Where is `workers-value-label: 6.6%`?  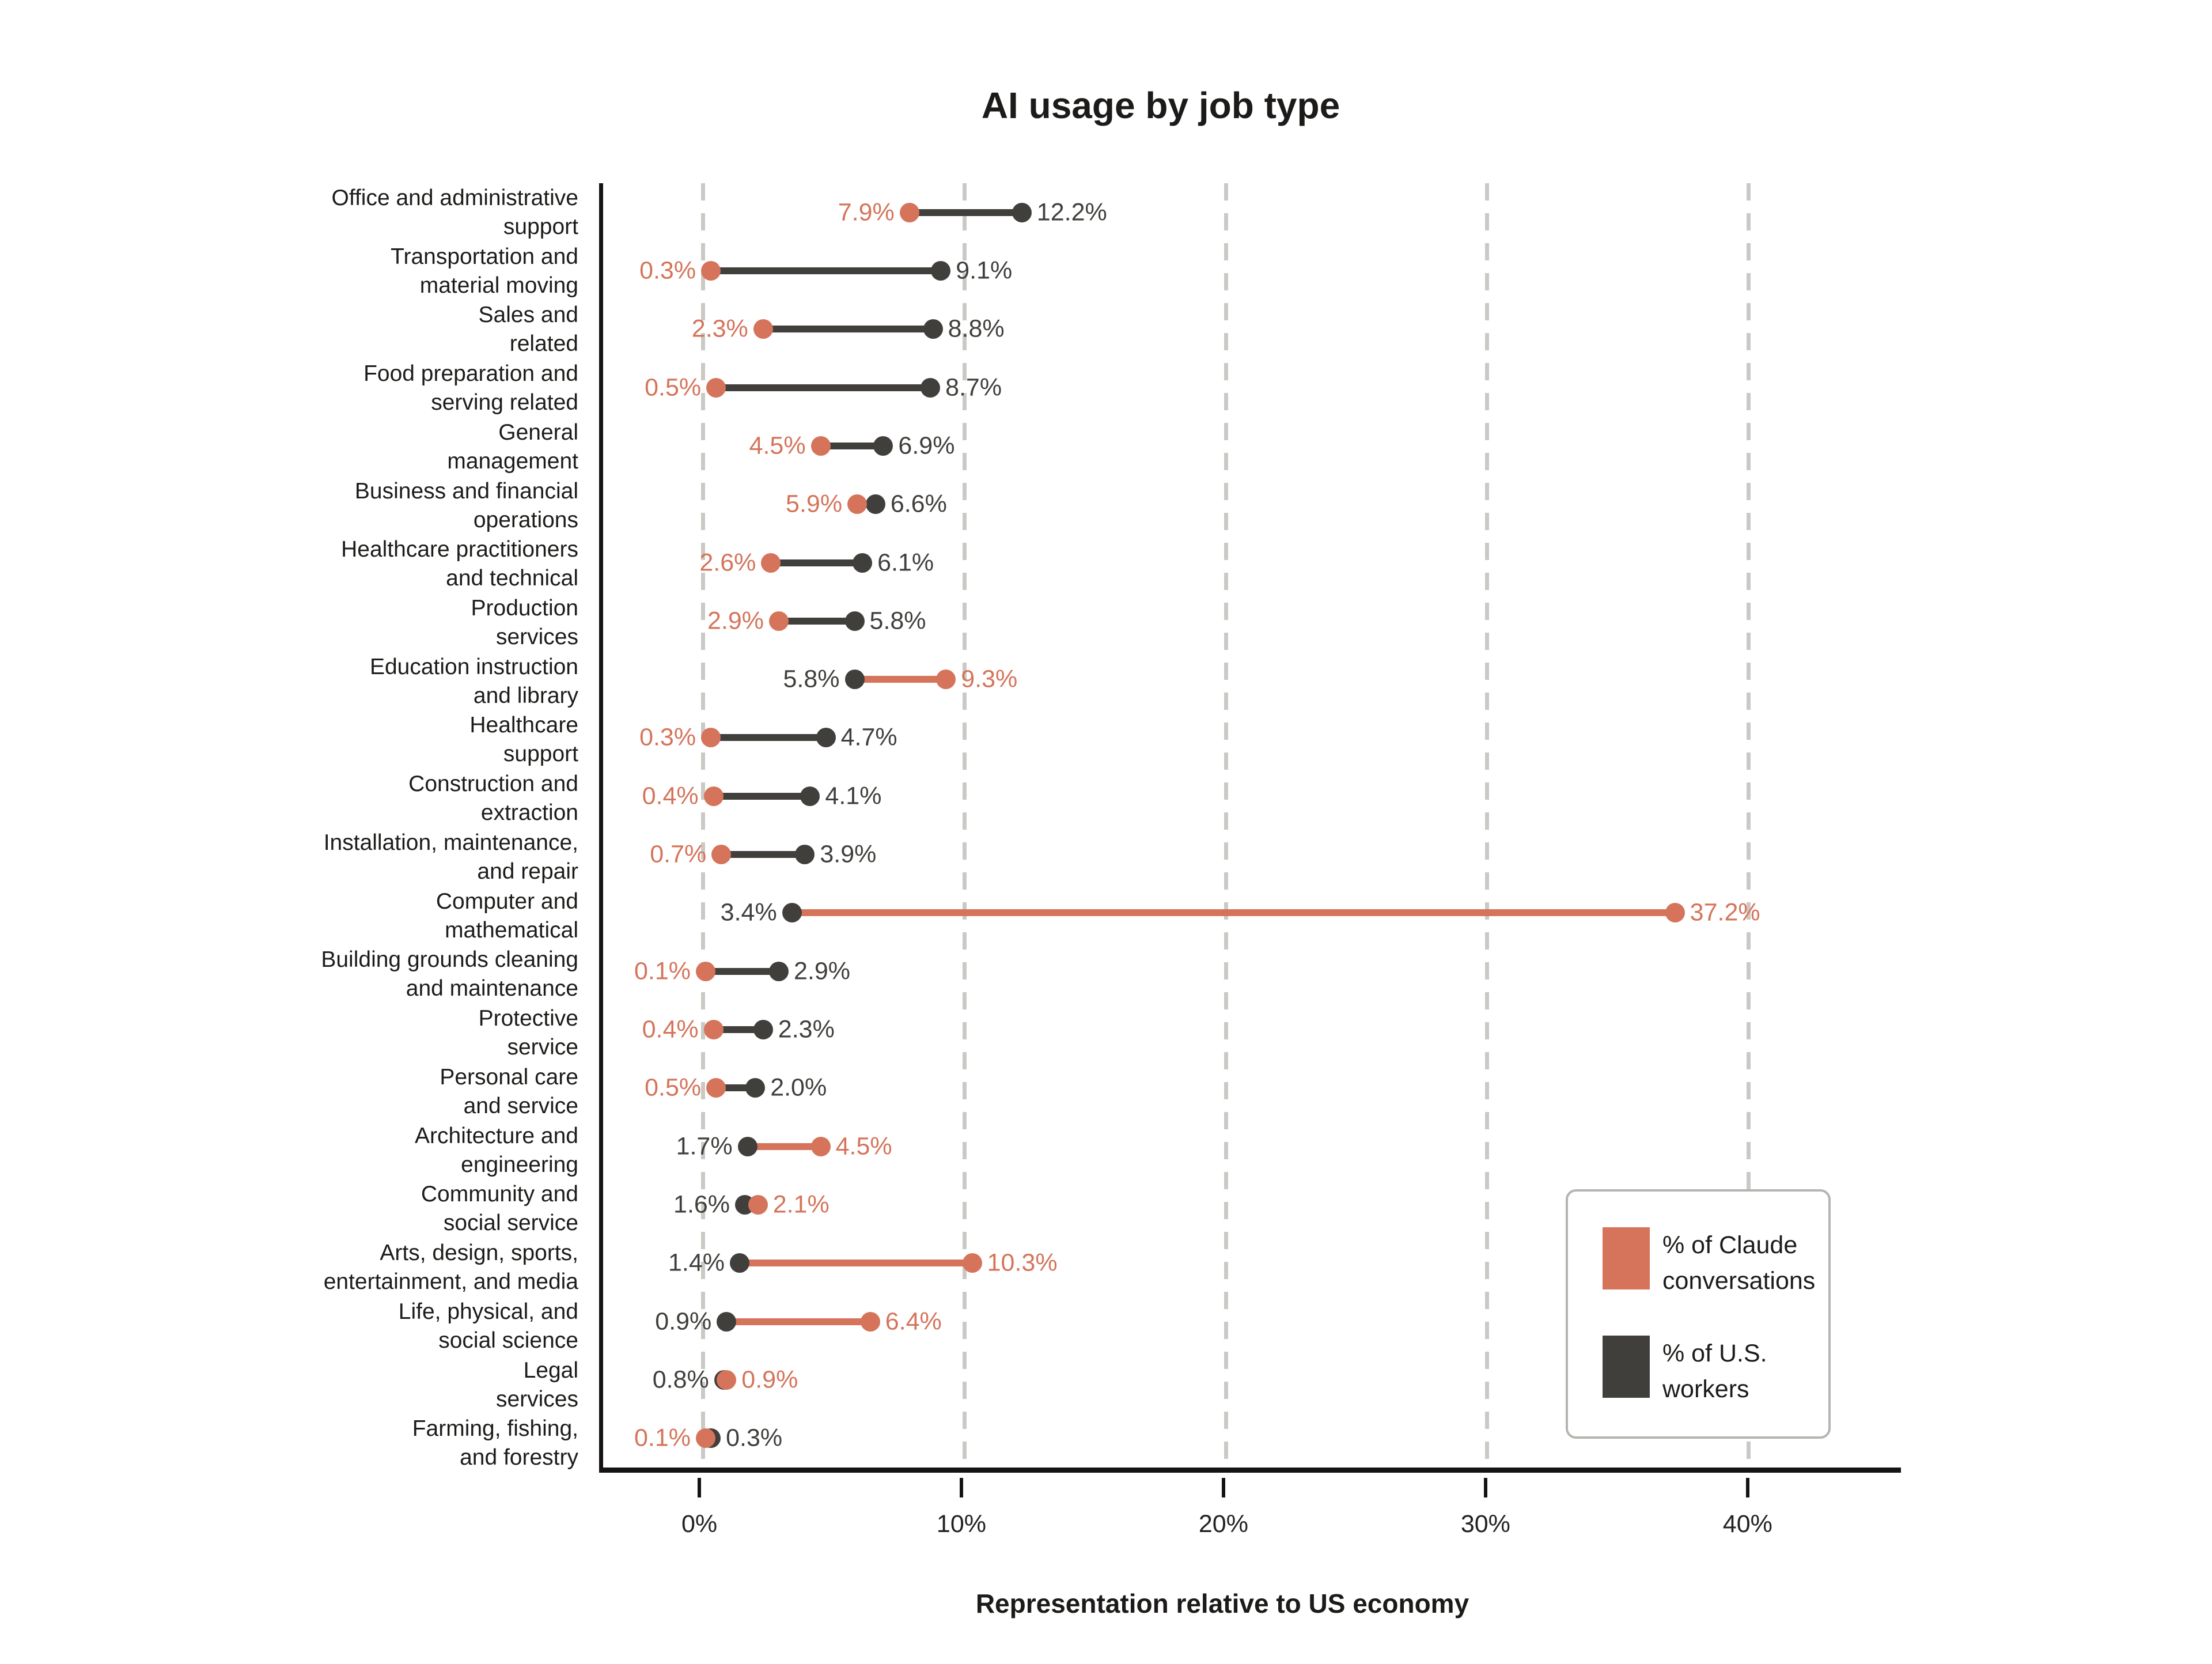
workers-value-label: 6.6% is located at coordinates (918, 504).